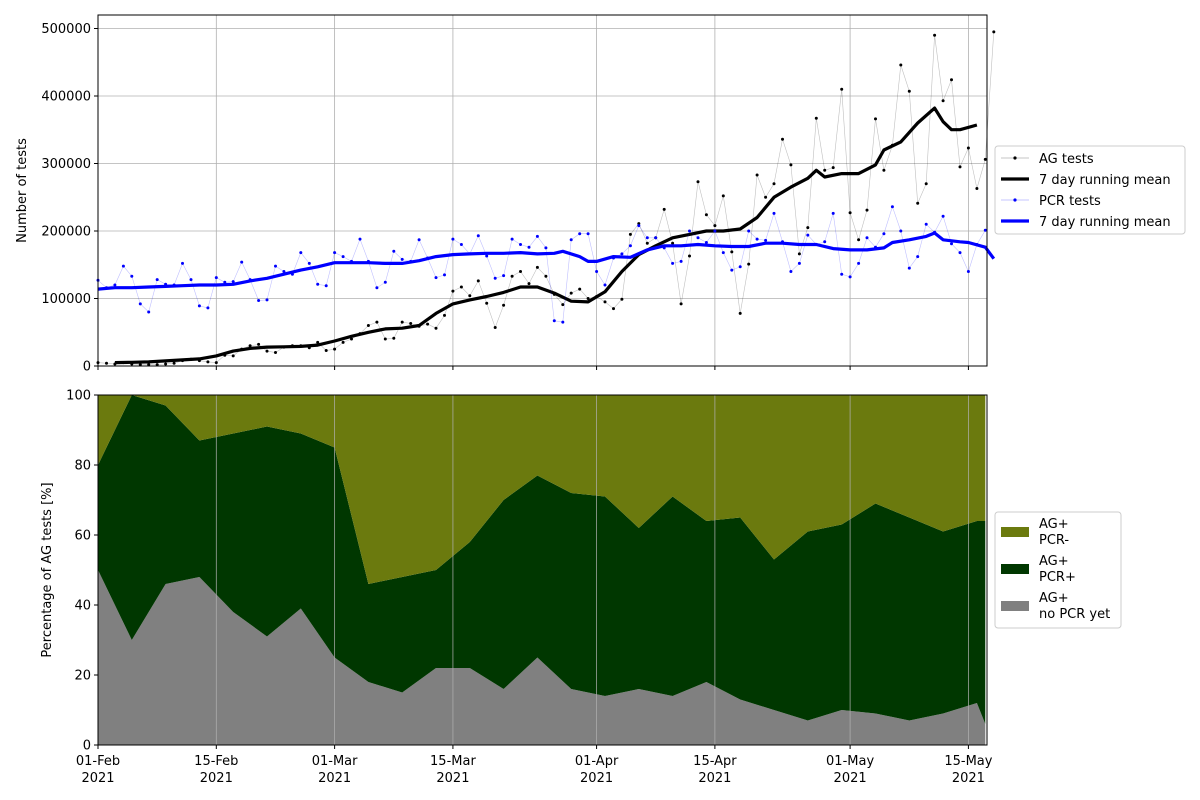 The image size is (1200, 800). Describe the element at coordinates (1058, 570) in the screenshot. I see `ag-percentage-legend: AG+PCR-AG+PCR+AG+no PCR yet` at that location.